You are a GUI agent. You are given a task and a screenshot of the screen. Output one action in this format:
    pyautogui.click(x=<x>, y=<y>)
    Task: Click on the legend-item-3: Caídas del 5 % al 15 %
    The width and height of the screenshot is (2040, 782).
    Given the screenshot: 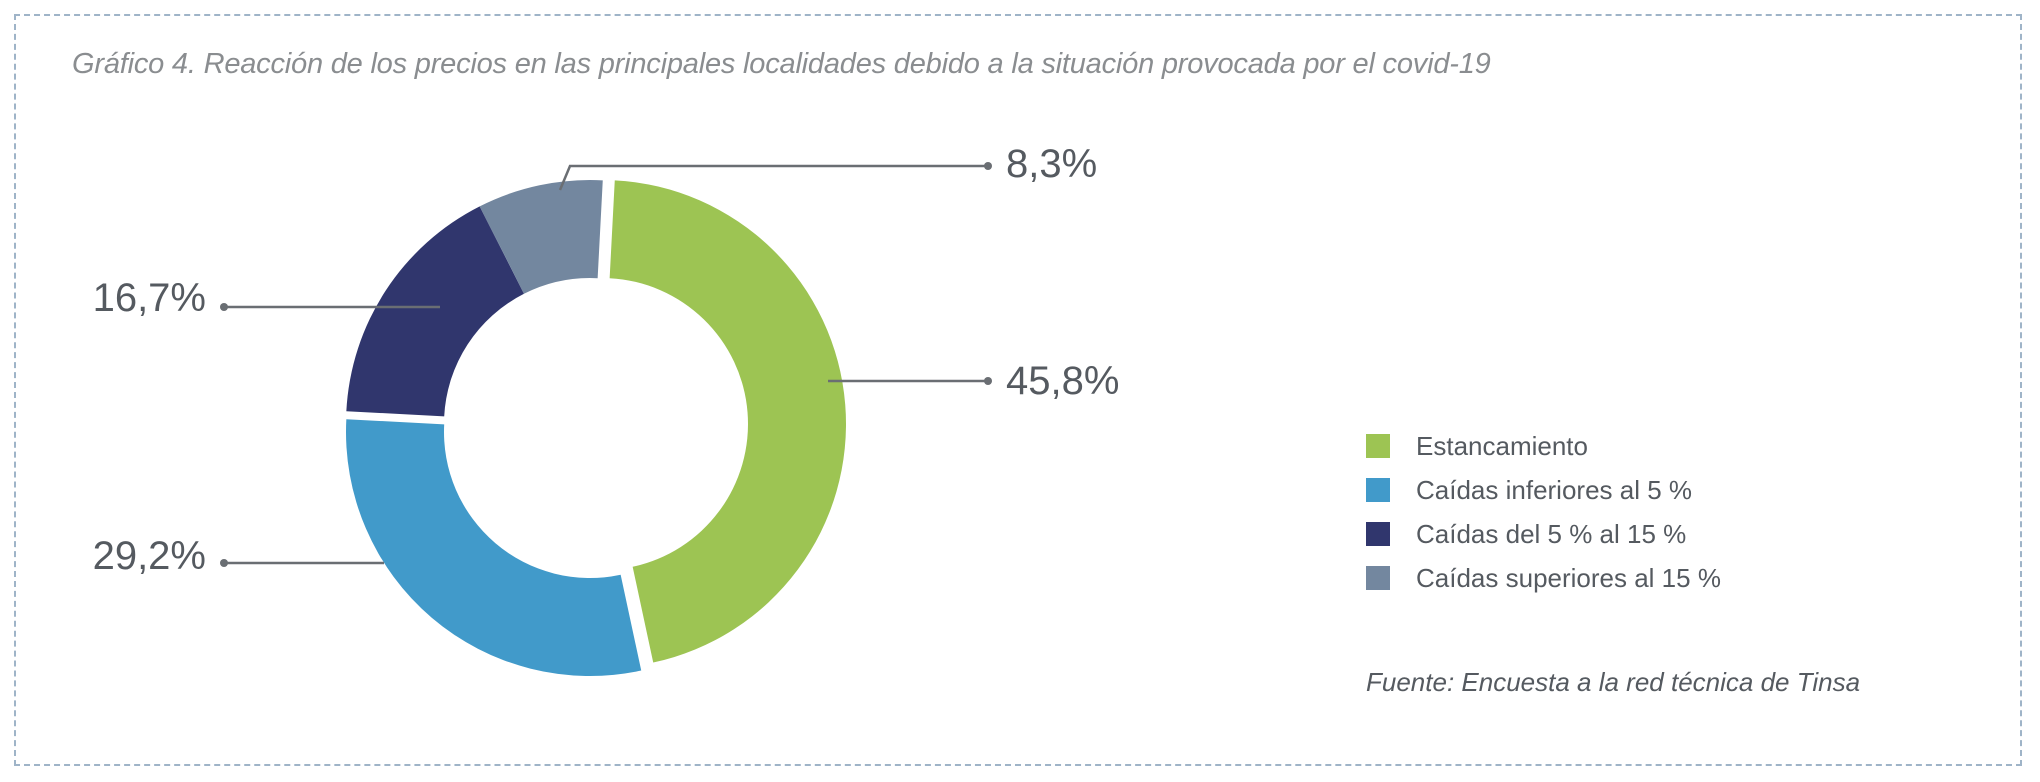 What is the action you would take?
    pyautogui.click(x=1543, y=534)
    